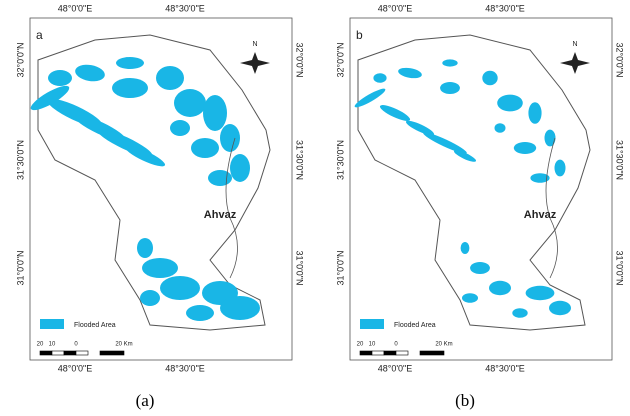 Image resolution: width=630 pixels, height=416 pixels. Describe the element at coordinates (39, 35) in the screenshot. I see `panel-label: a` at that location.